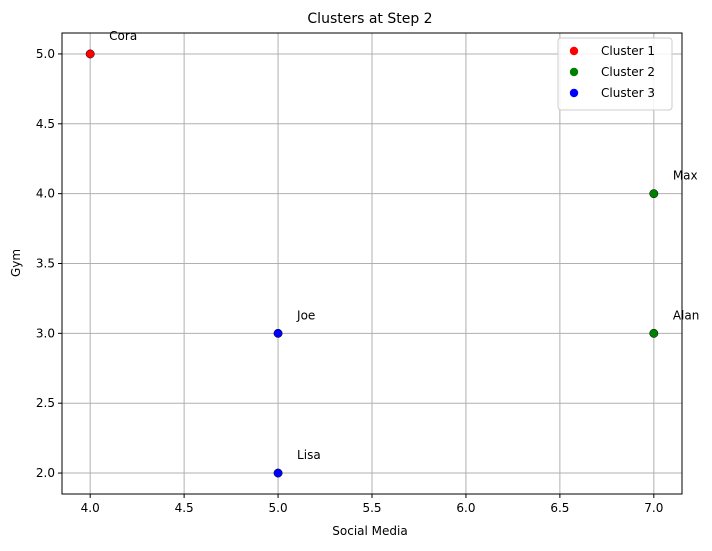  What do you see at coordinates (628, 72) in the screenshot?
I see `legend-label: Cluster 2` at bounding box center [628, 72].